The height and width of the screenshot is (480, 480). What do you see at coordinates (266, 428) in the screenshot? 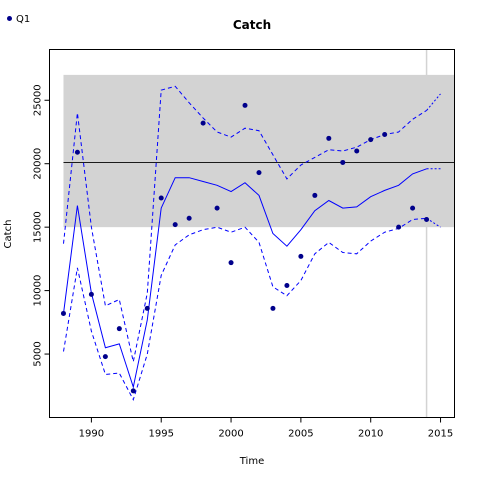
I see `x-axis: 1990 1995 2000 2005 2010 2015` at bounding box center [266, 428].